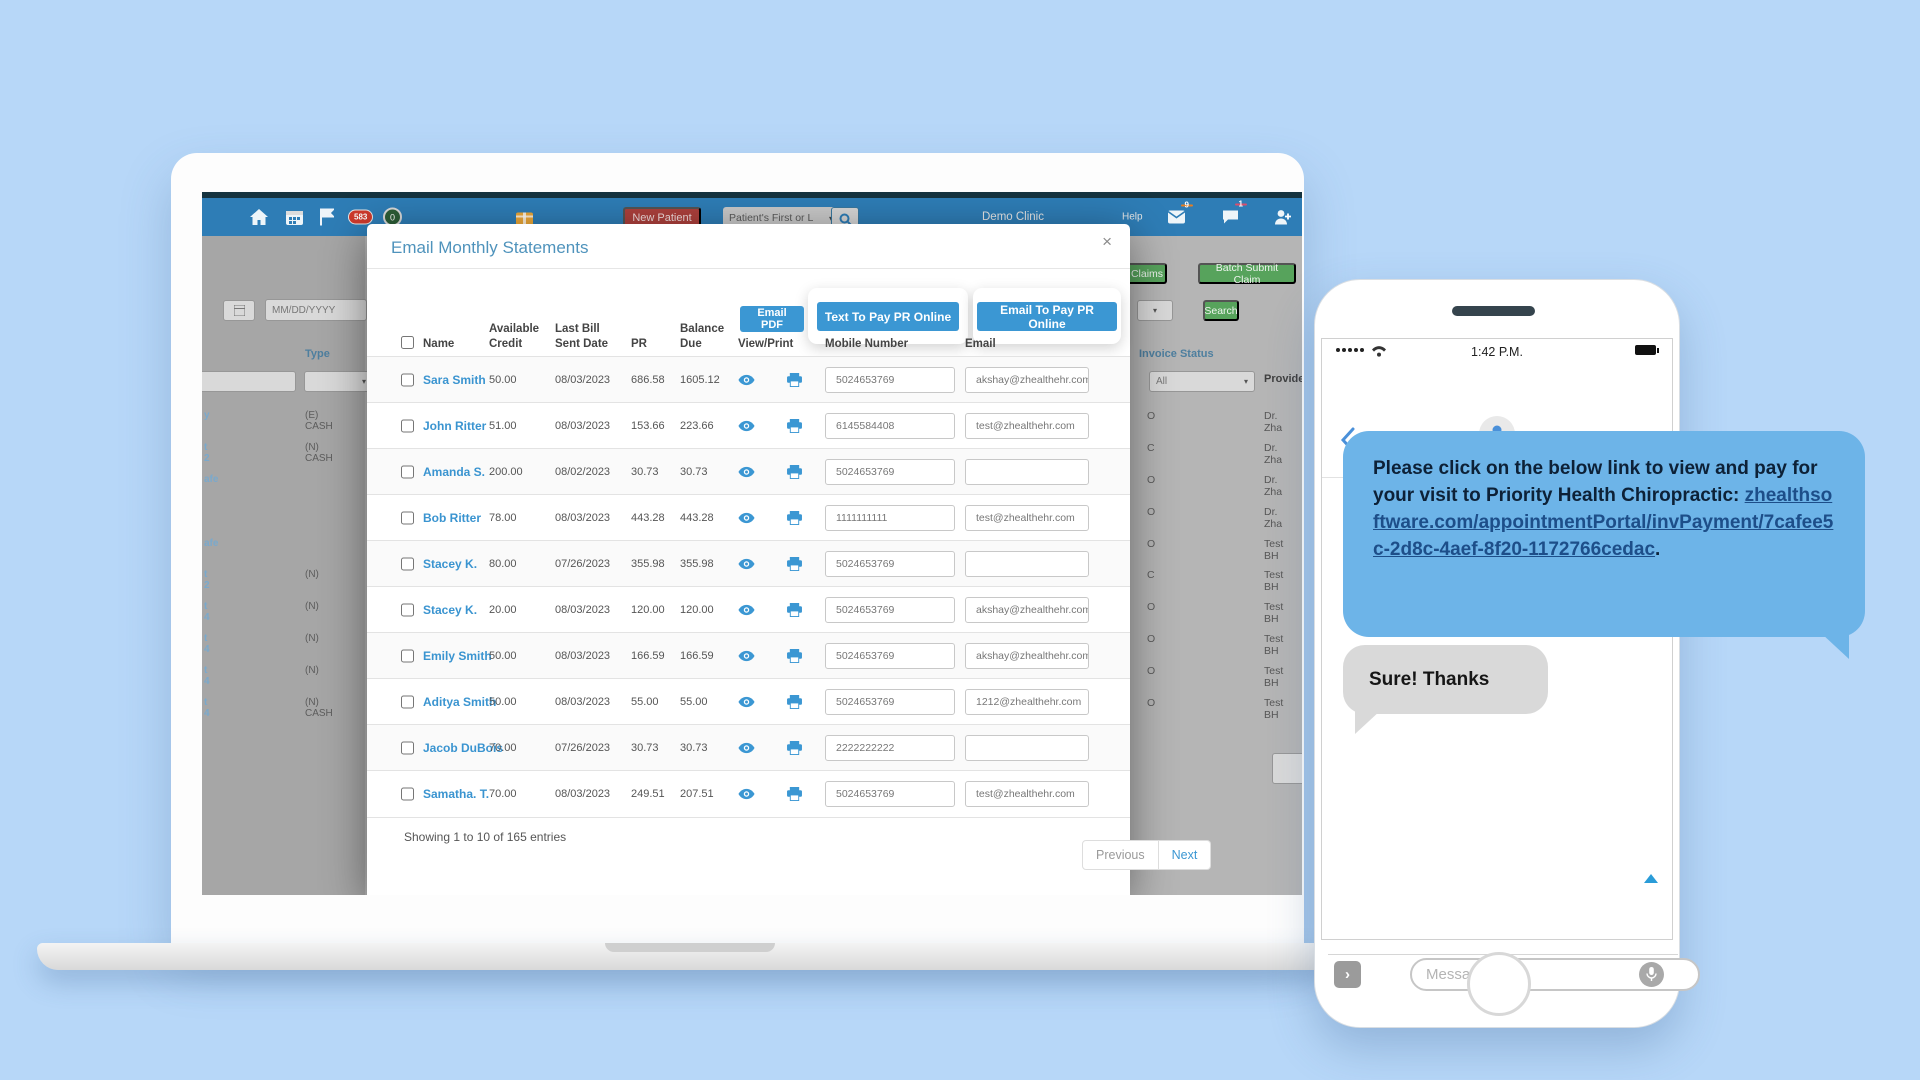 The width and height of the screenshot is (1920, 1080). I want to click on background-search-button: Search, so click(1221, 310).